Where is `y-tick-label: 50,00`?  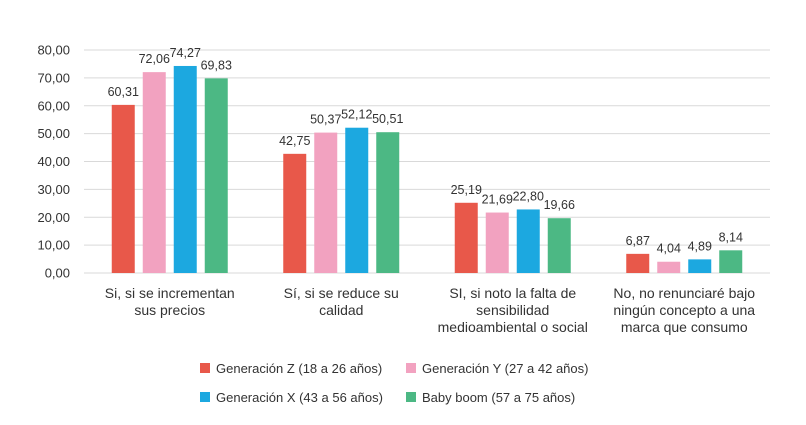
y-tick-label: 50,00 is located at coordinates (53, 133).